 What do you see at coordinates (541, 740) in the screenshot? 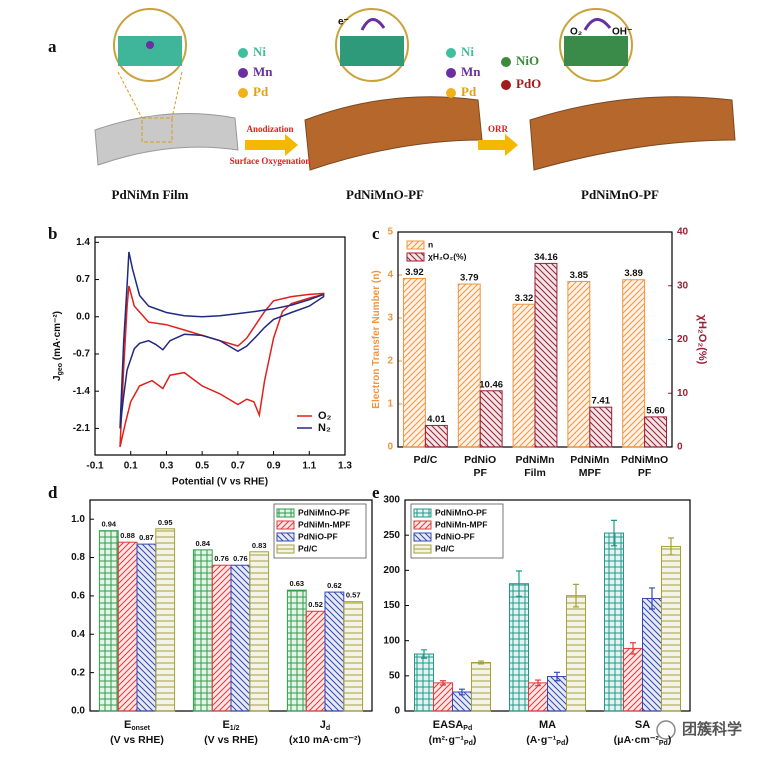
I see `label-part: (A·g⁻¹` at bounding box center [541, 740].